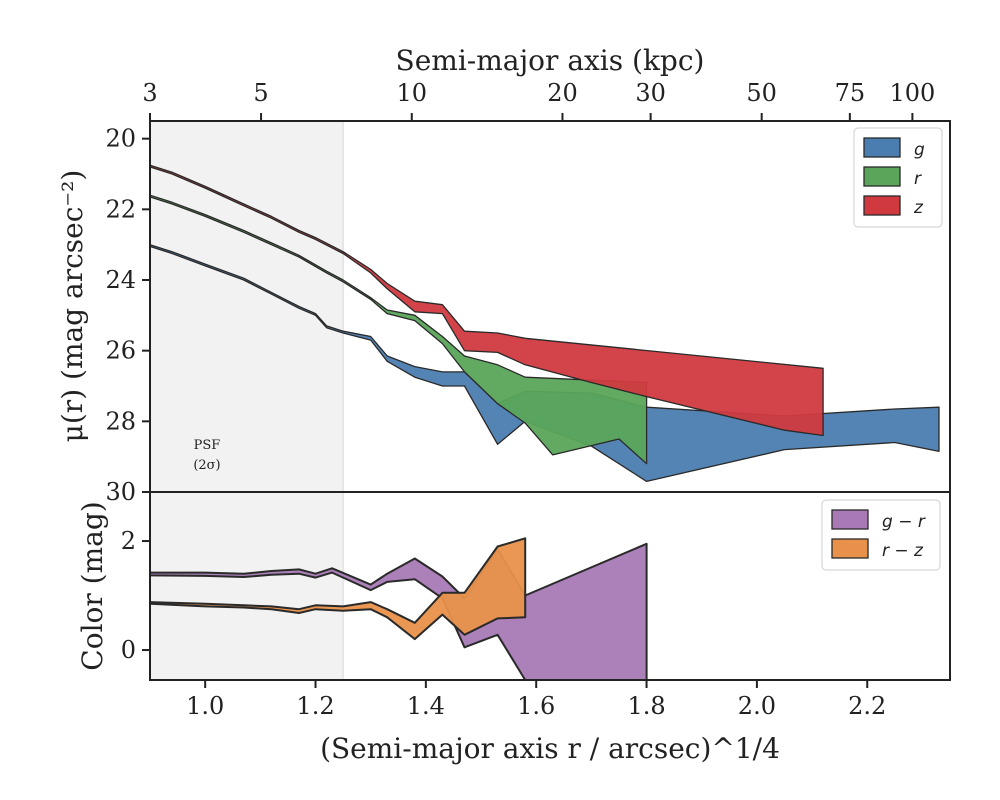 Image resolution: width=1000 pixels, height=800 pixels. What do you see at coordinates (260, 93) in the screenshot?
I see `top-x-tick-label: 5` at bounding box center [260, 93].